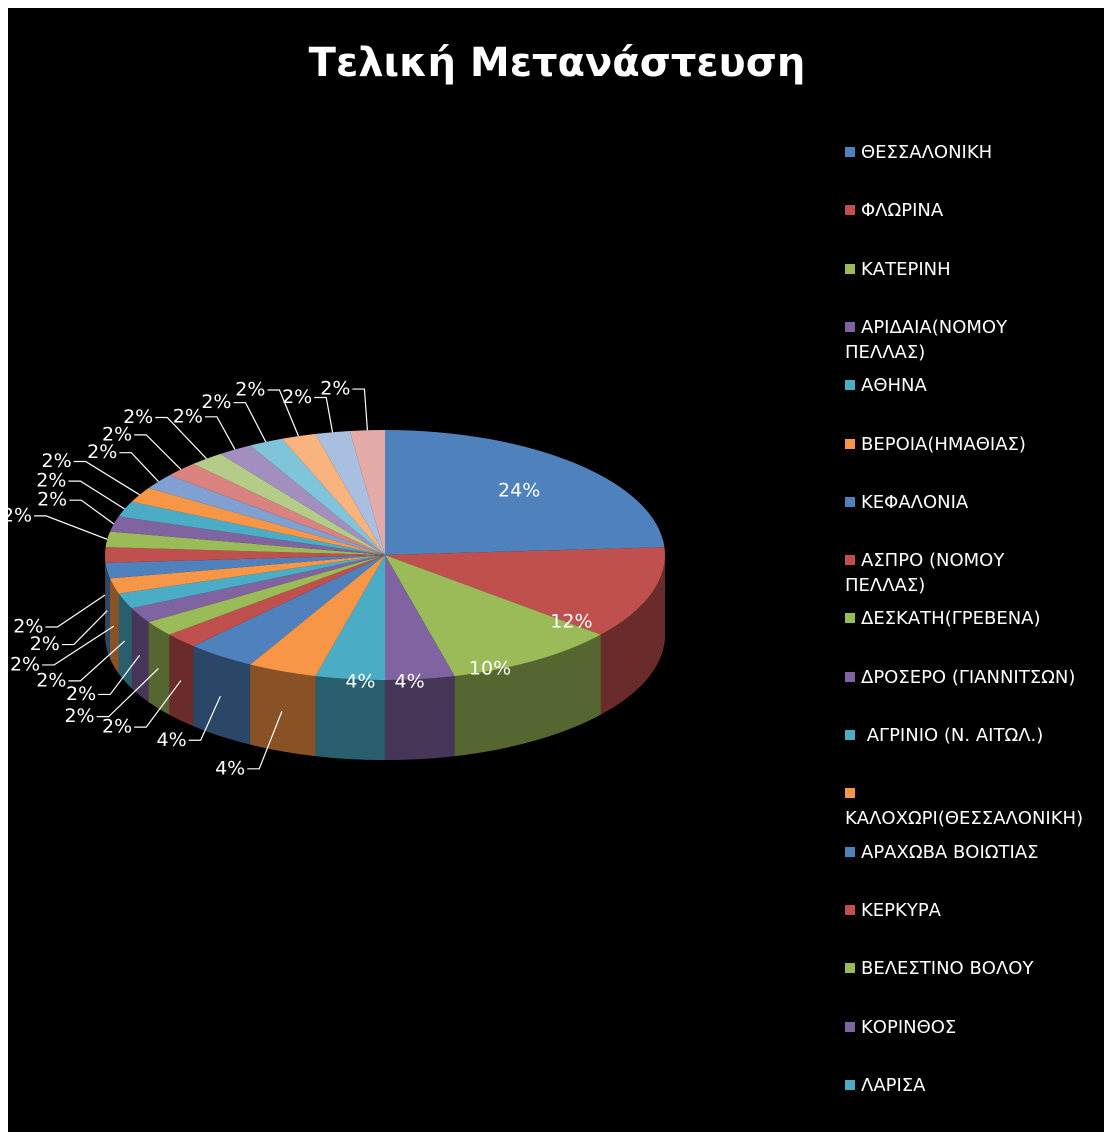 The height and width of the screenshot is (1140, 1112). I want to click on legend-item: ΑΡΑΧΩΒΑ ΒΟΙΩΤΙΑΣ, so click(965, 852).